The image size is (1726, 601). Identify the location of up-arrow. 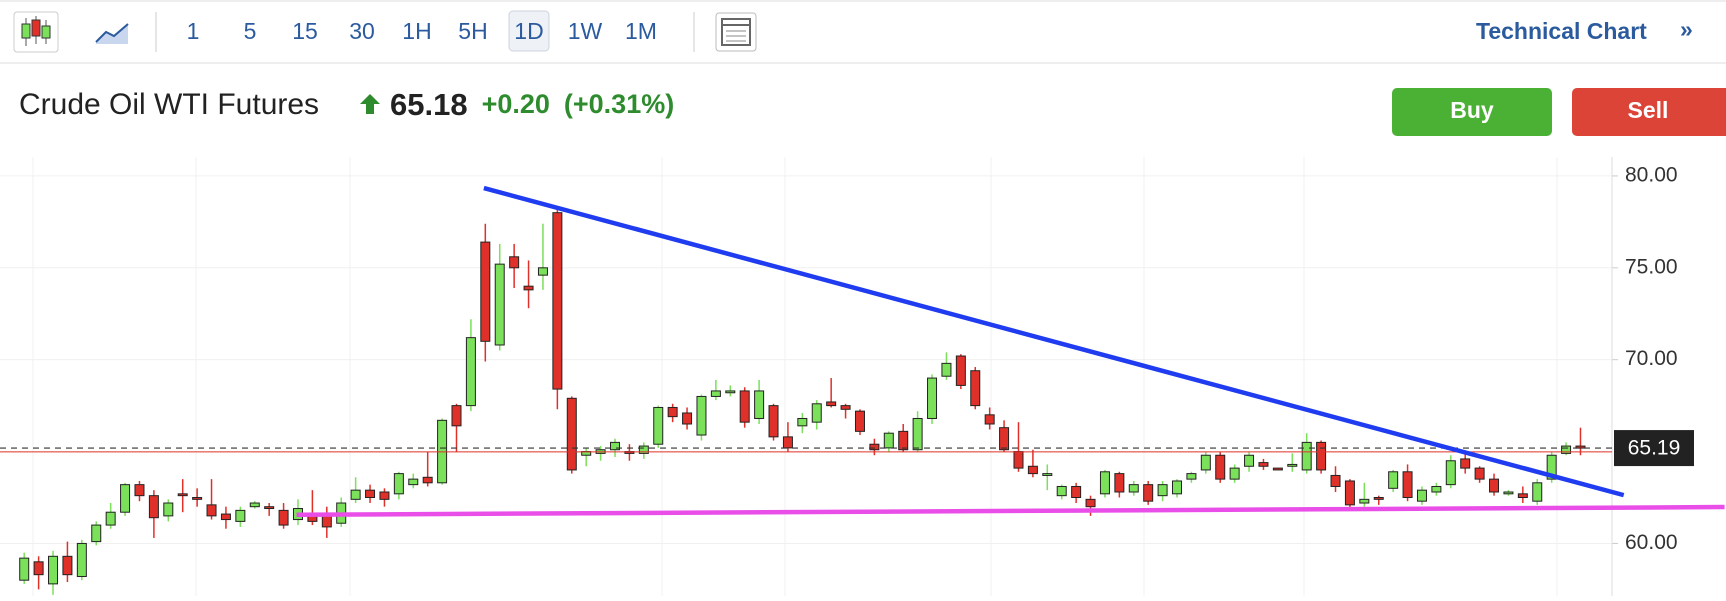
(370, 104).